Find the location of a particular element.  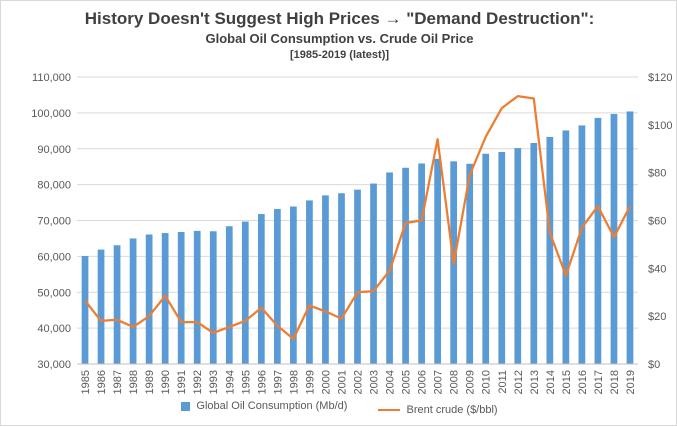

x-tick-label: 1994 is located at coordinates (230, 382).